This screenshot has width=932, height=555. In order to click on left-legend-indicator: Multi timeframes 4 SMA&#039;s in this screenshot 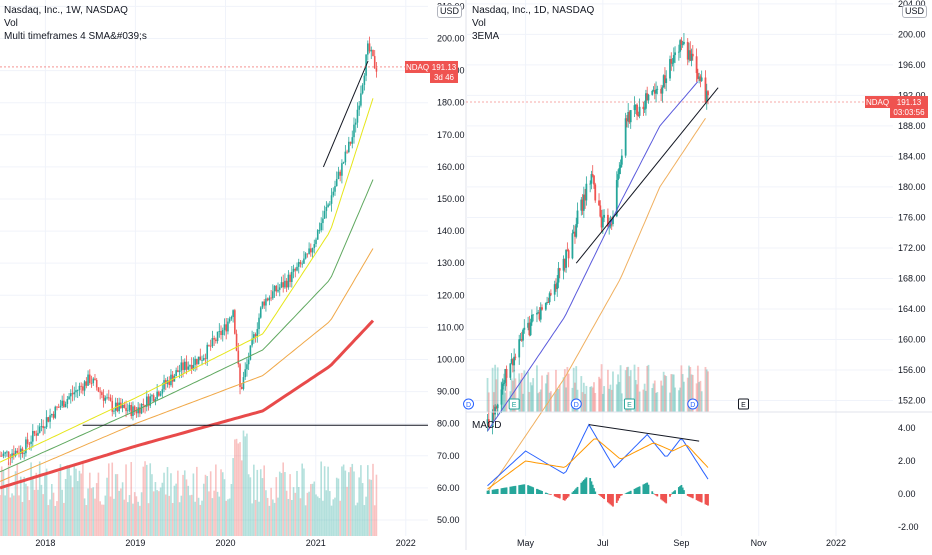, I will do `click(75, 36)`.